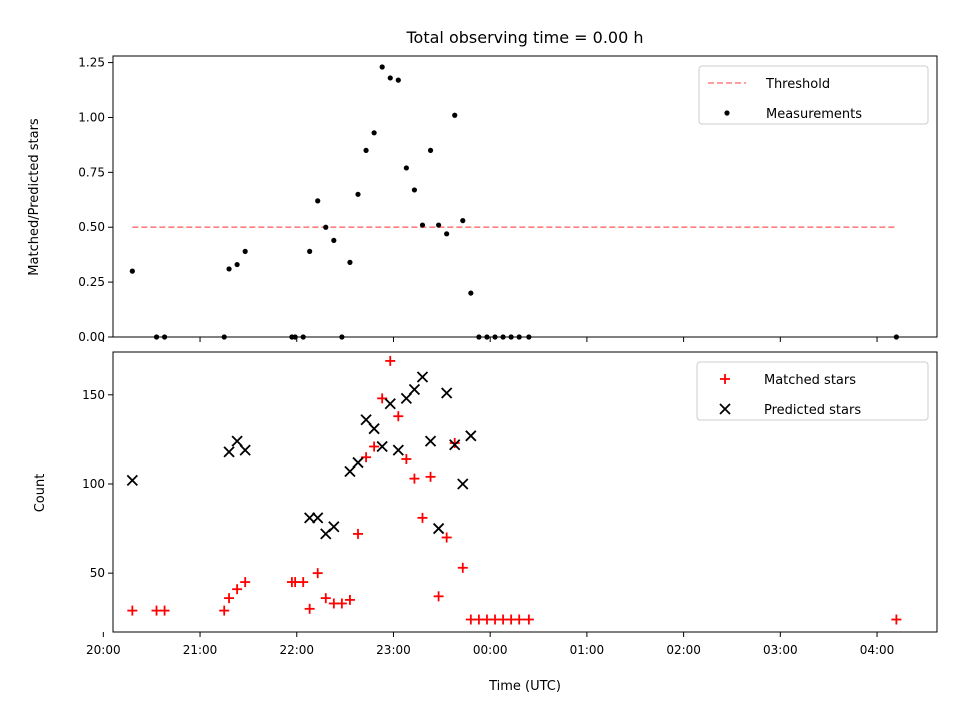 Image resolution: width=960 pixels, height=720 pixels. I want to click on top-ytick-label: 0.75, so click(91, 172).